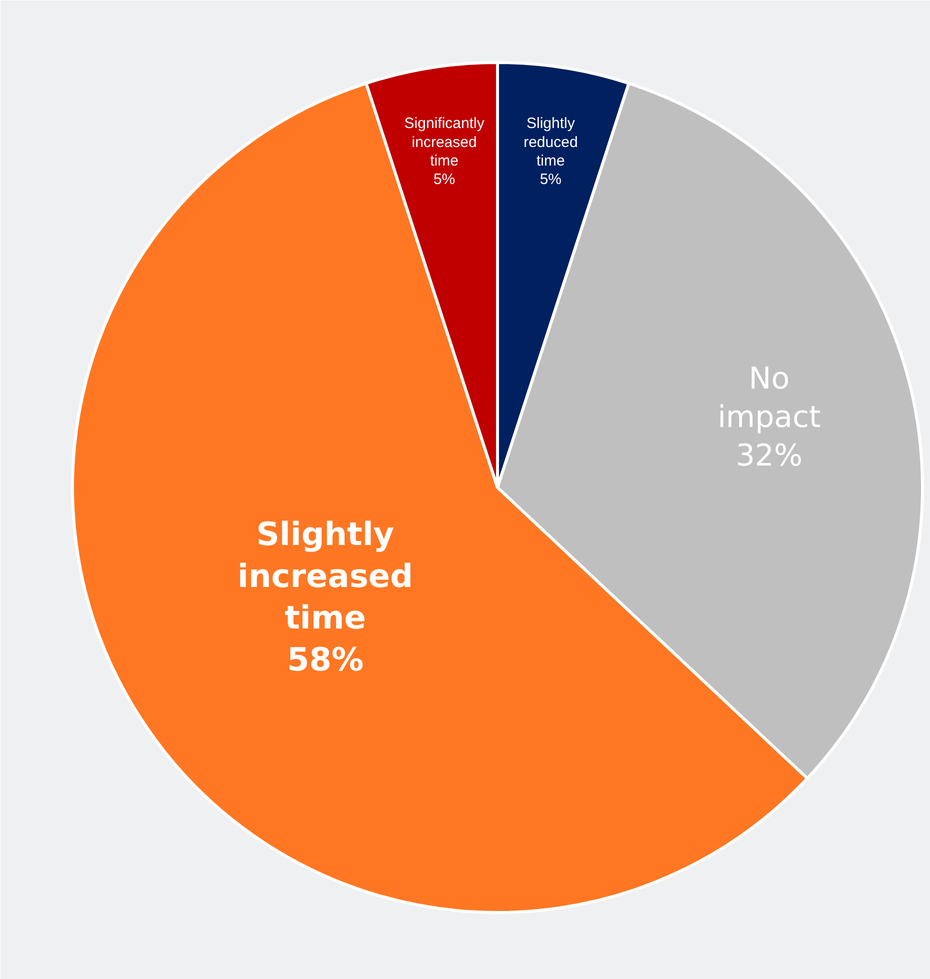 The height and width of the screenshot is (979, 930). I want to click on slice-label: No impact, so click(770, 399).